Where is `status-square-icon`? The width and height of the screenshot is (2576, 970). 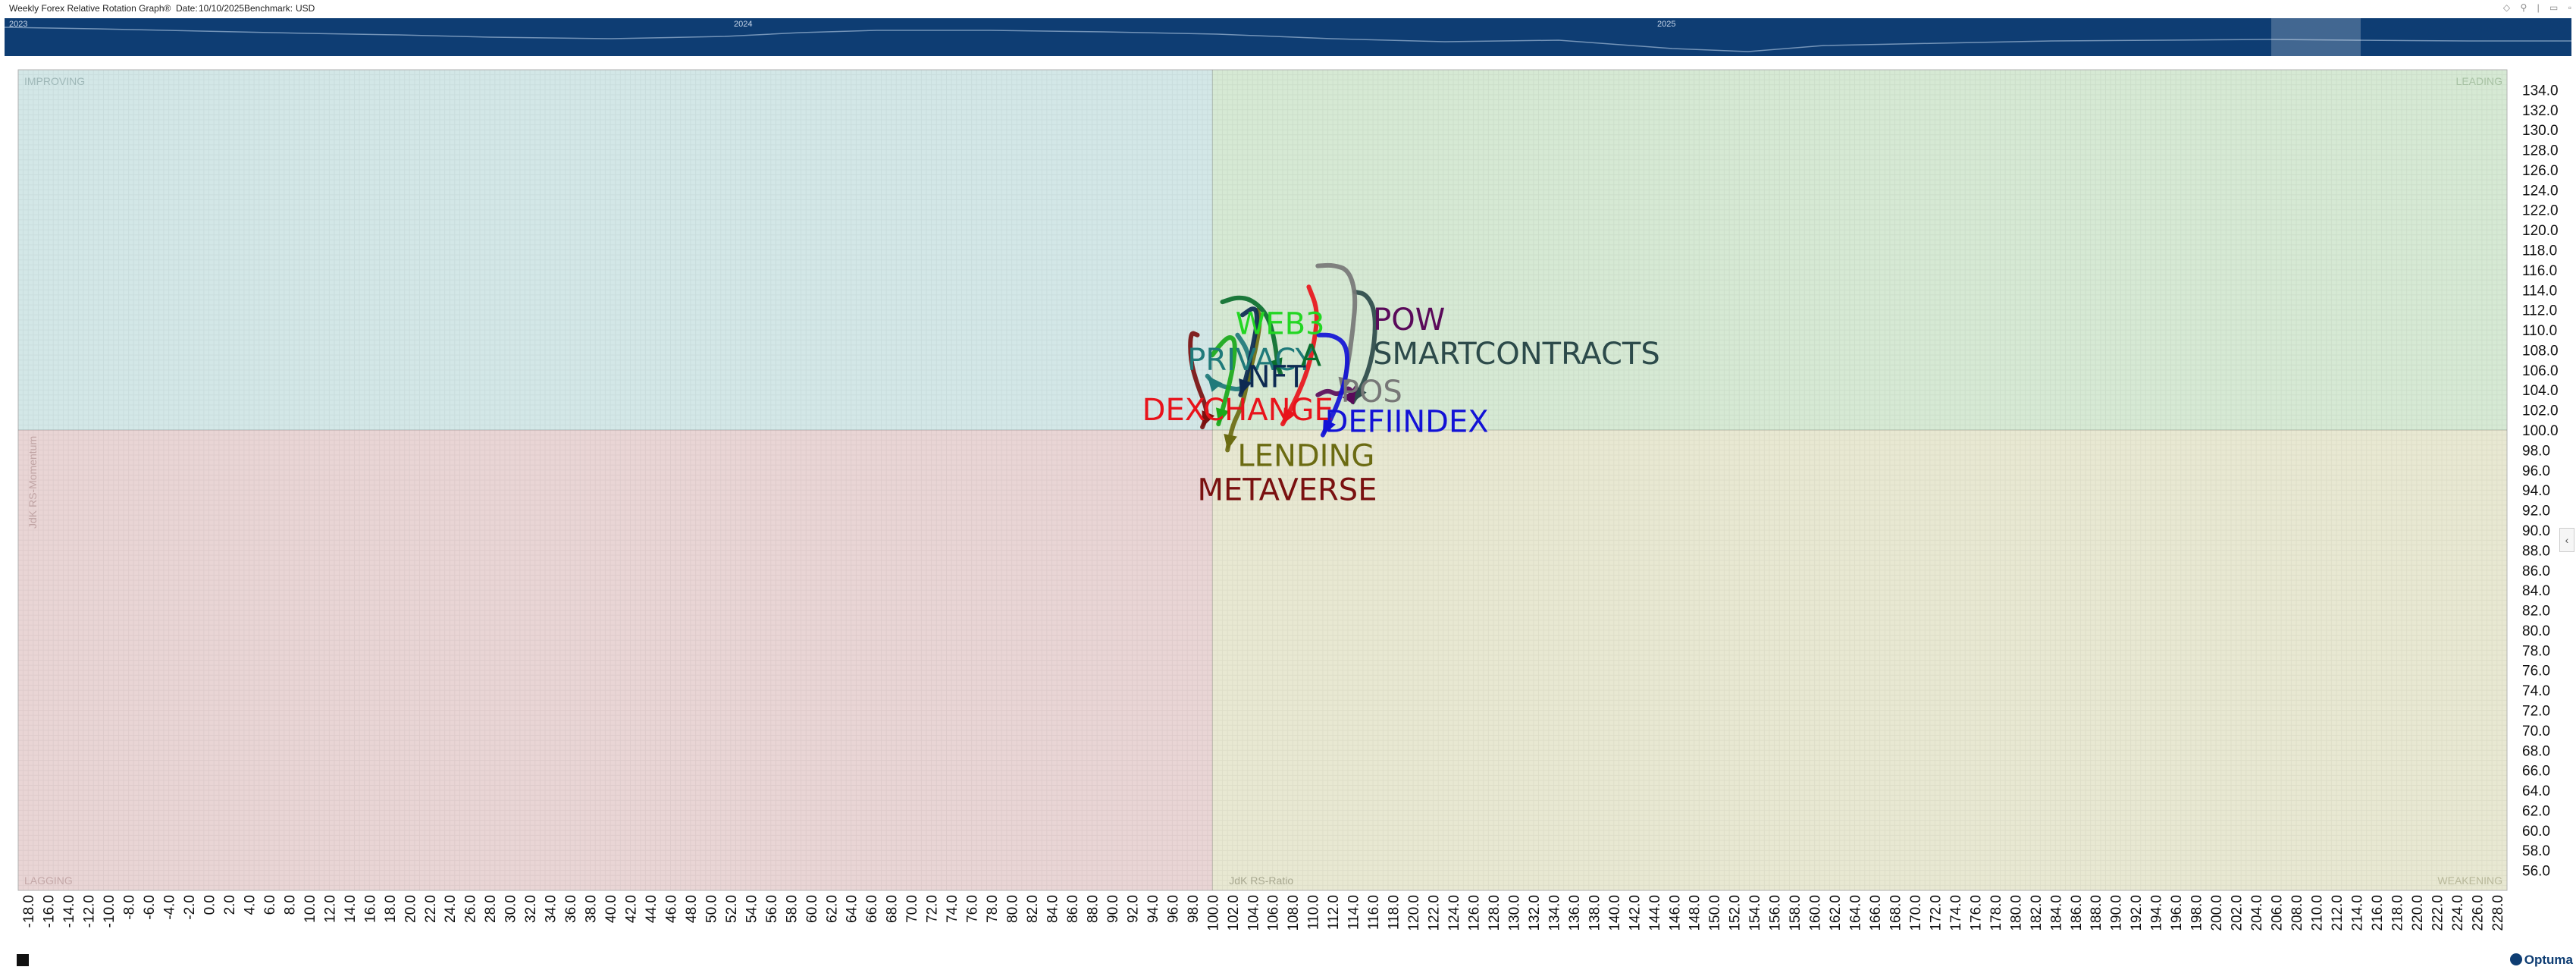
status-square-icon is located at coordinates (23, 960).